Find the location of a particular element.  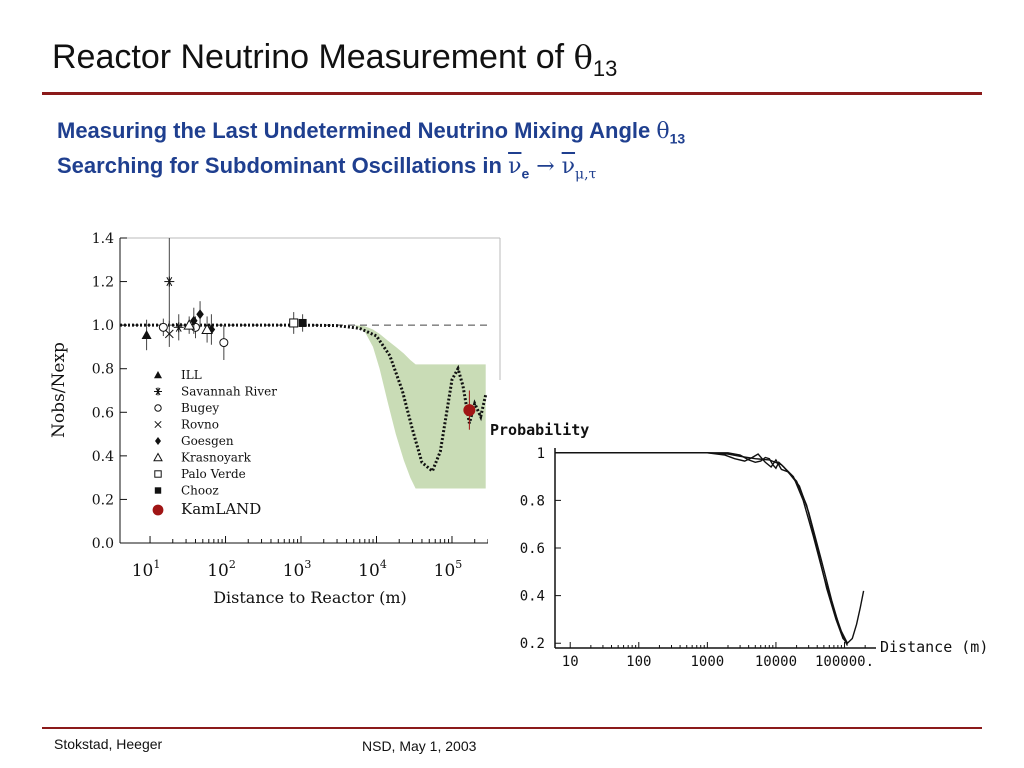

antineutrino-e-sub: e is located at coordinates (525, 173).